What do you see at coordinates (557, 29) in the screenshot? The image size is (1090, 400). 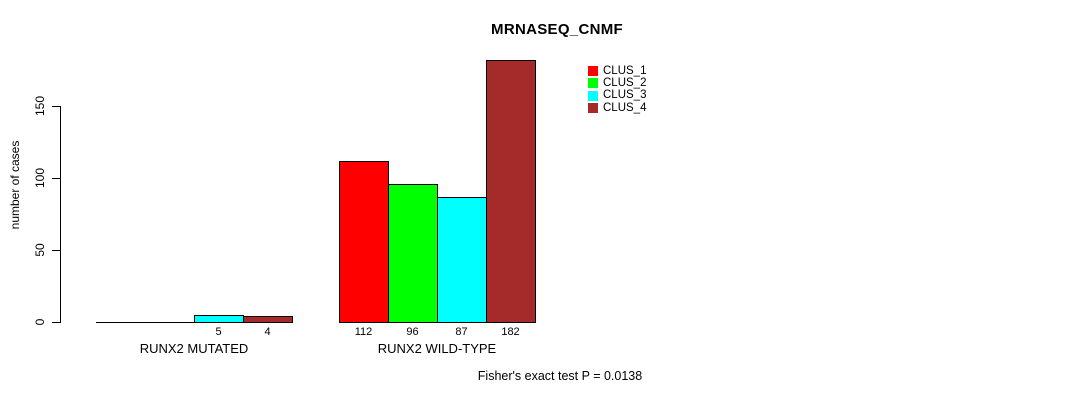 I see `chart-title: MRNASEQ_CNMF` at bounding box center [557, 29].